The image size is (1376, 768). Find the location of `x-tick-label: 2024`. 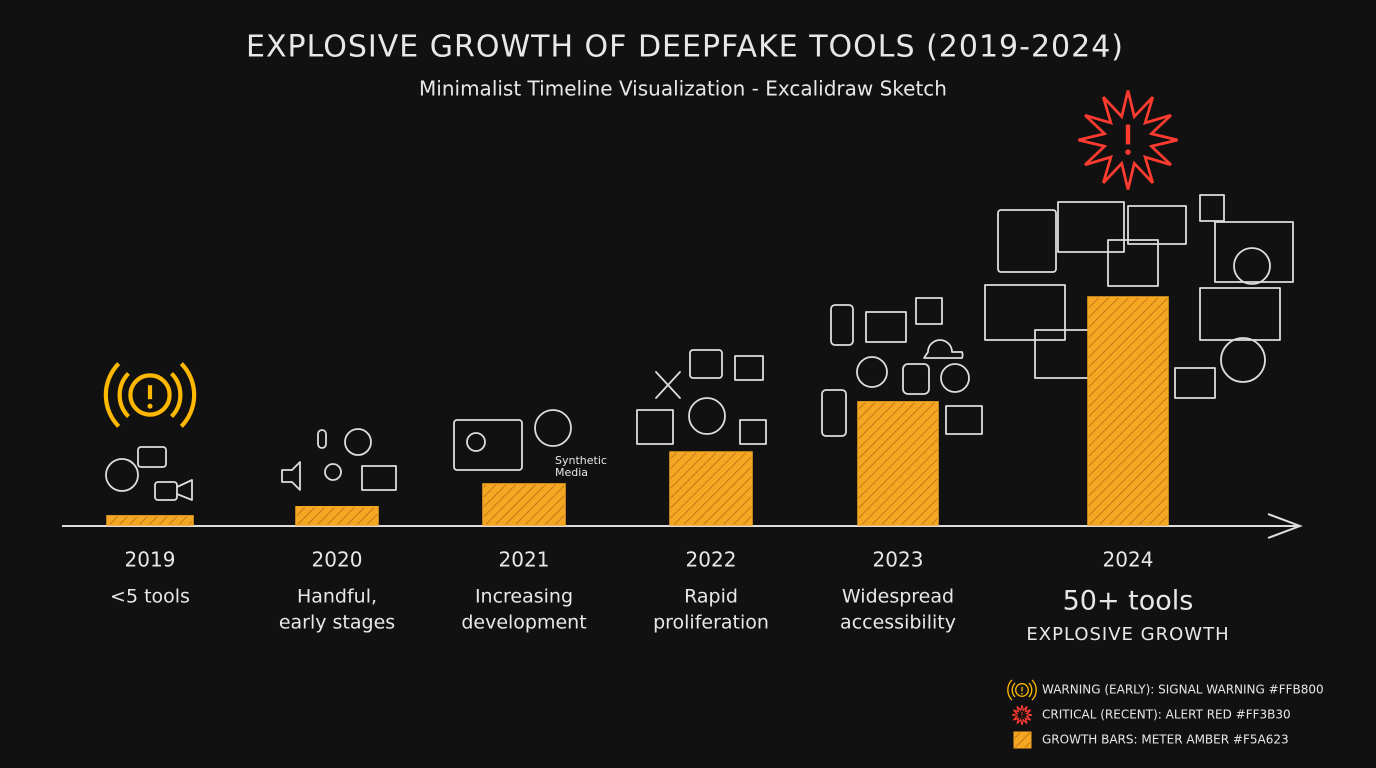

x-tick-label: 2024 is located at coordinates (1128, 560).